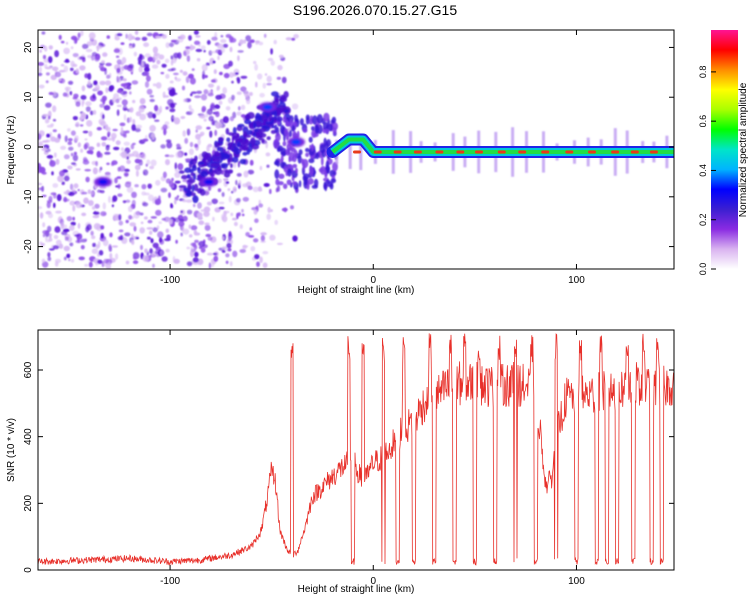 The image size is (750, 600). I want to click on snr-x-label: Height of straight line (km), so click(356, 589).